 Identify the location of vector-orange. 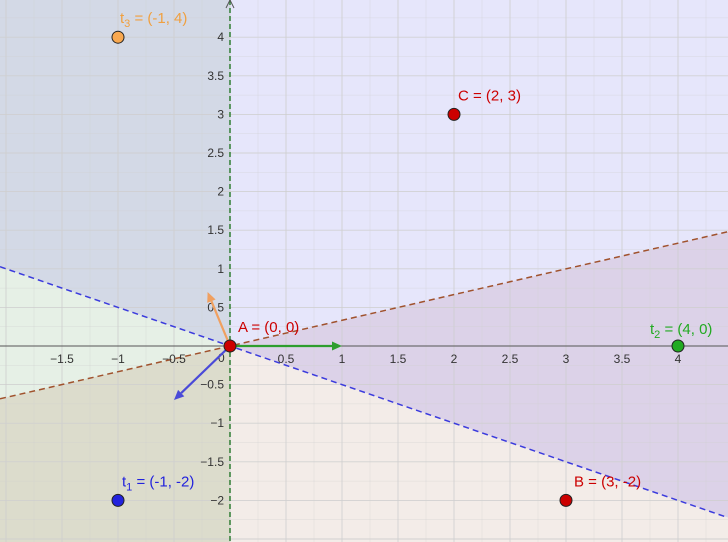
(221, 323).